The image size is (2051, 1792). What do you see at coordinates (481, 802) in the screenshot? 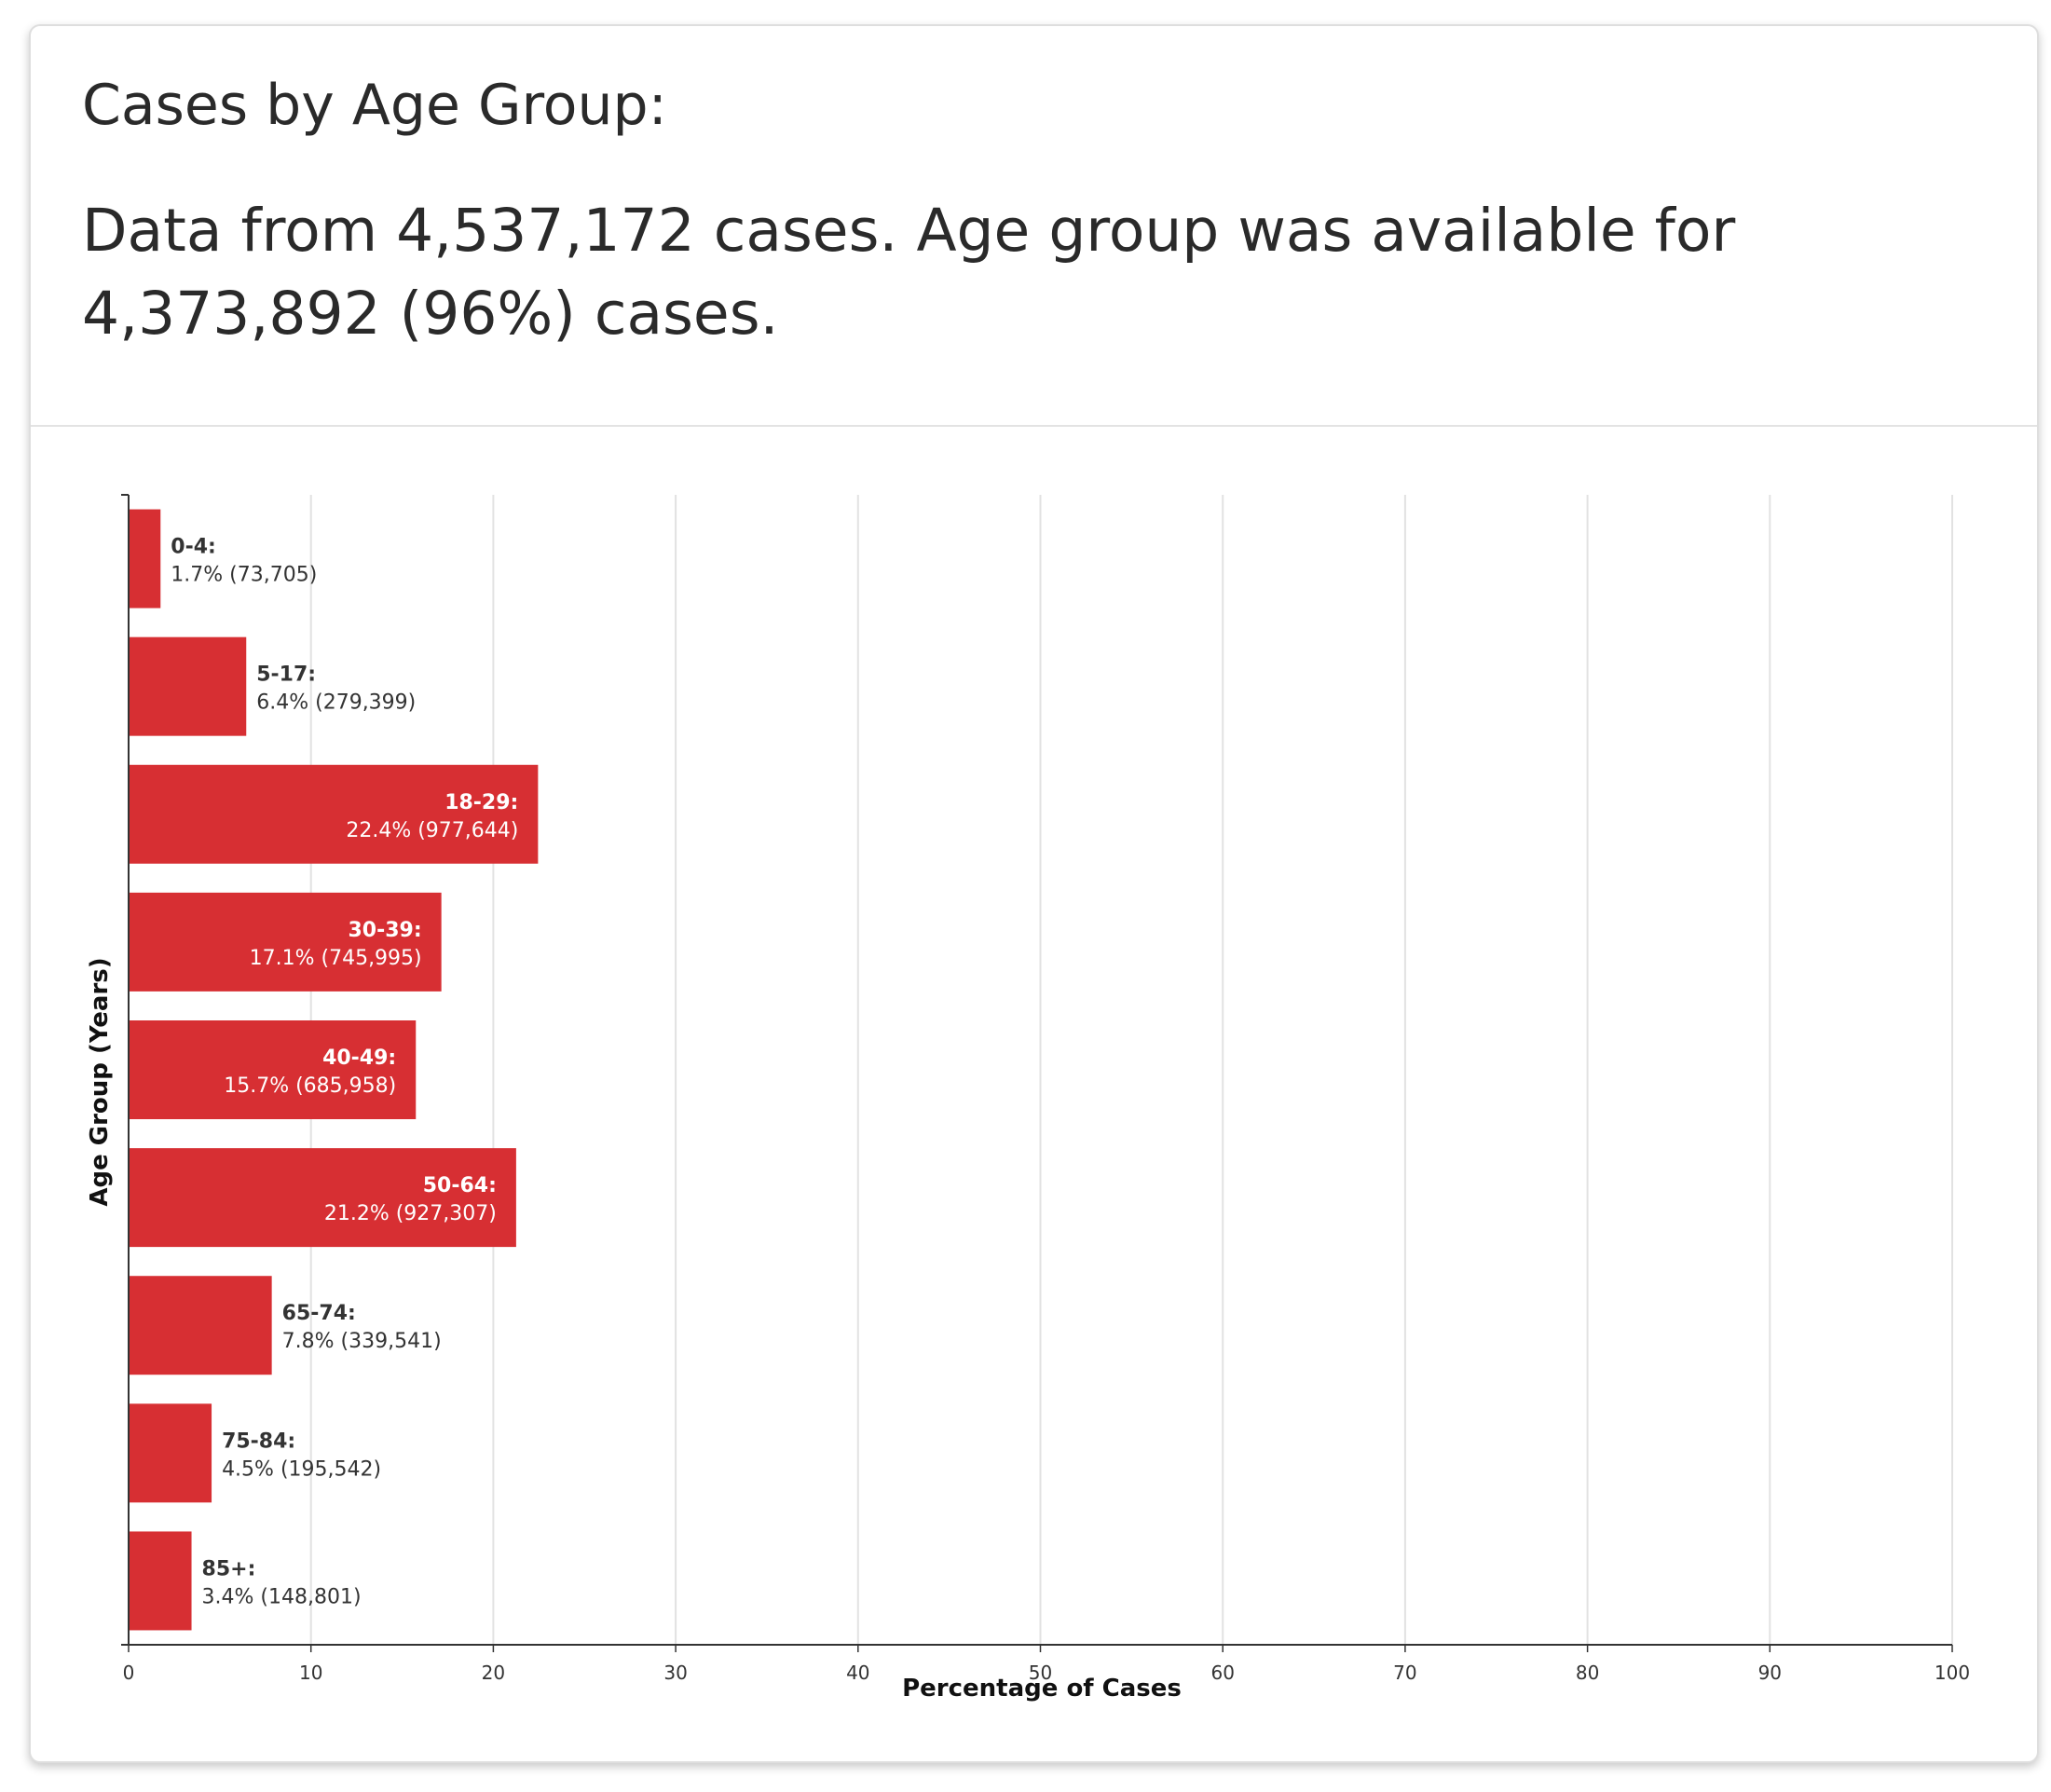
I see `bar-label-name: 18-29:` at bounding box center [481, 802].